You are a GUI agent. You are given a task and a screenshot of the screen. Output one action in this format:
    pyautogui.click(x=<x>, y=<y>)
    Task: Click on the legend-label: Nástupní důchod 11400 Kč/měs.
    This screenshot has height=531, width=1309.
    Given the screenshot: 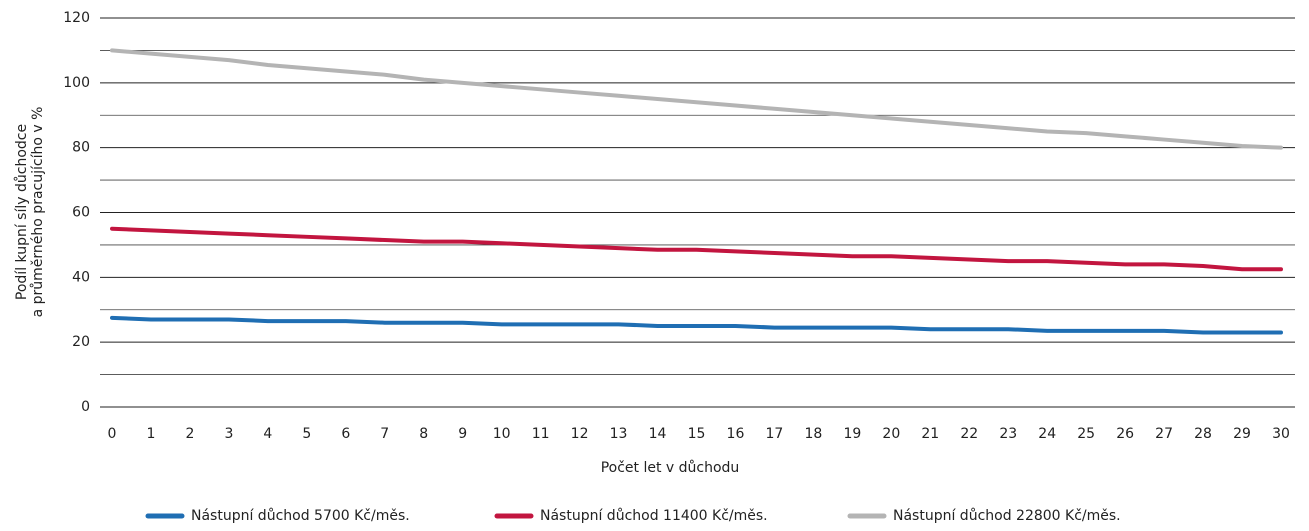 What is the action you would take?
    pyautogui.click(x=654, y=516)
    